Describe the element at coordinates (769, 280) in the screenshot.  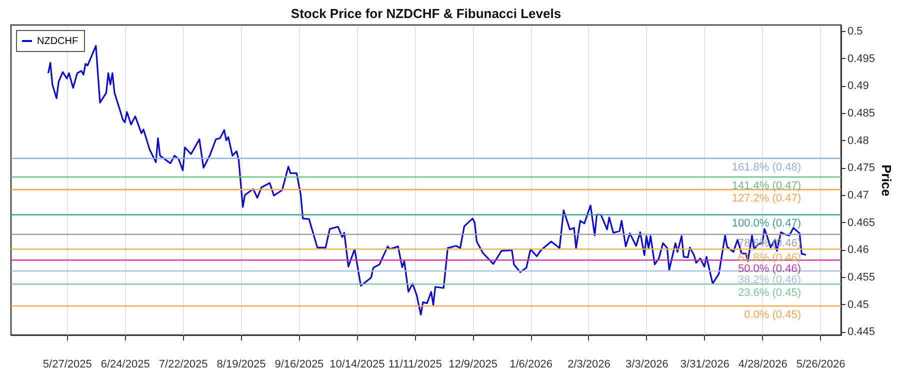
I see `ref-line-label: 38.2% (0.46)` at that location.